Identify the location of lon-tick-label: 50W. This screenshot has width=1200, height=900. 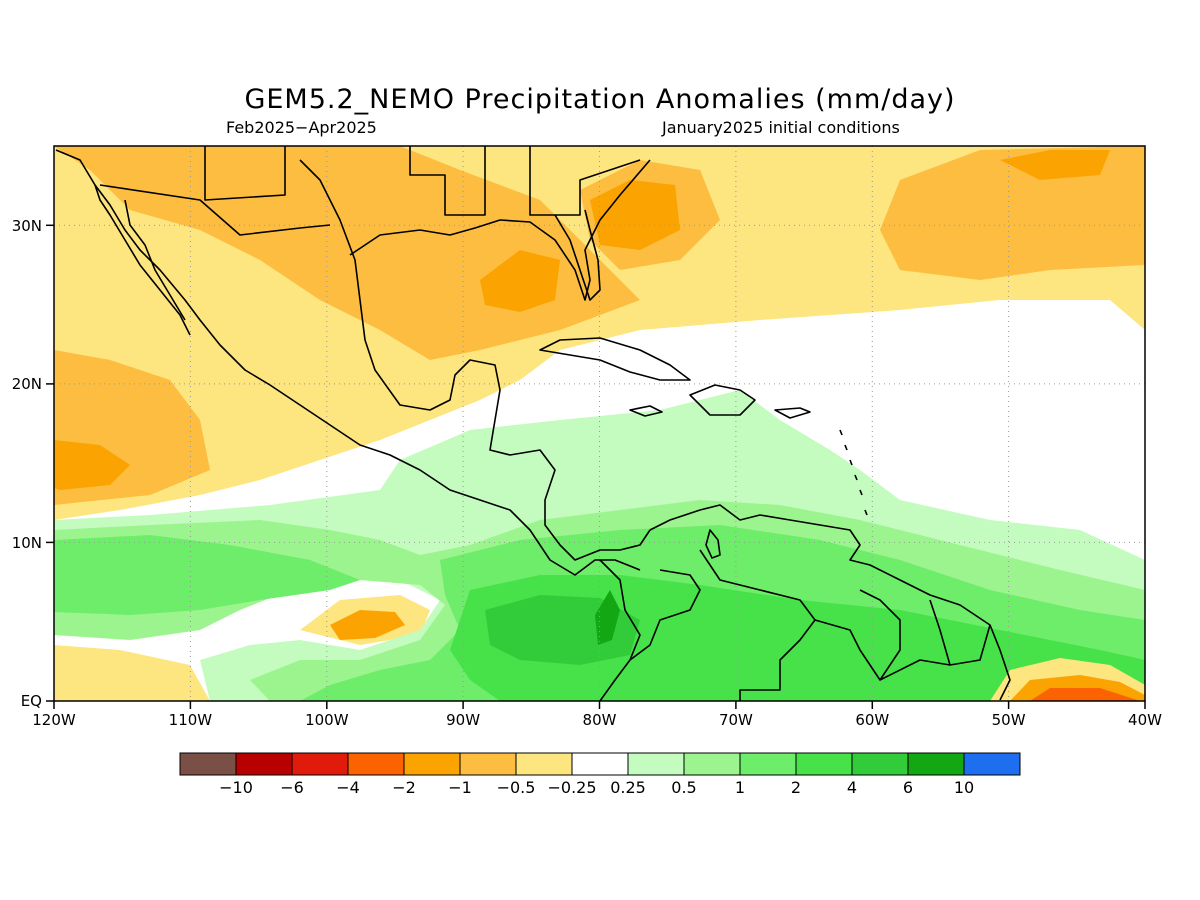
(1009, 720).